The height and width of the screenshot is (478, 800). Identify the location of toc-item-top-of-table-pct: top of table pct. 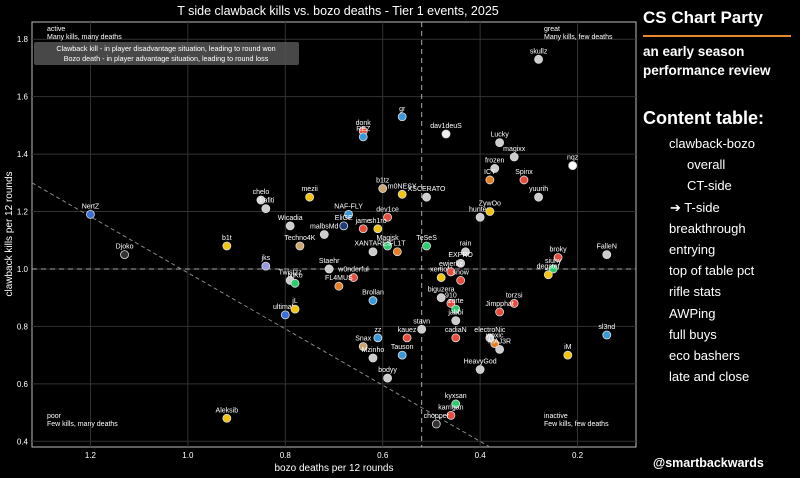
(712, 271).